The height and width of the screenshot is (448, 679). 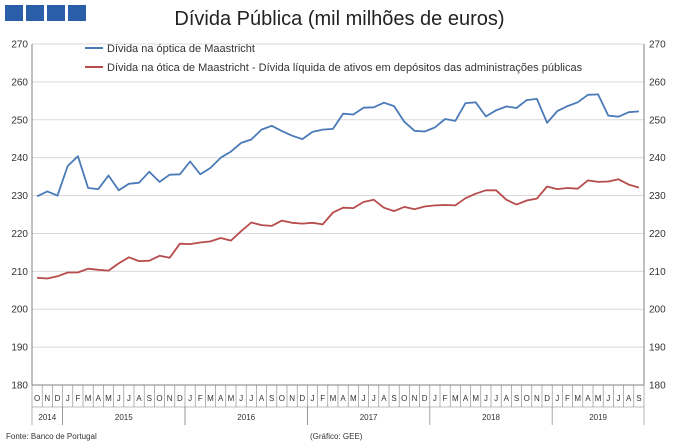 I want to click on y-tick-label-left: 250, so click(x=19, y=120).